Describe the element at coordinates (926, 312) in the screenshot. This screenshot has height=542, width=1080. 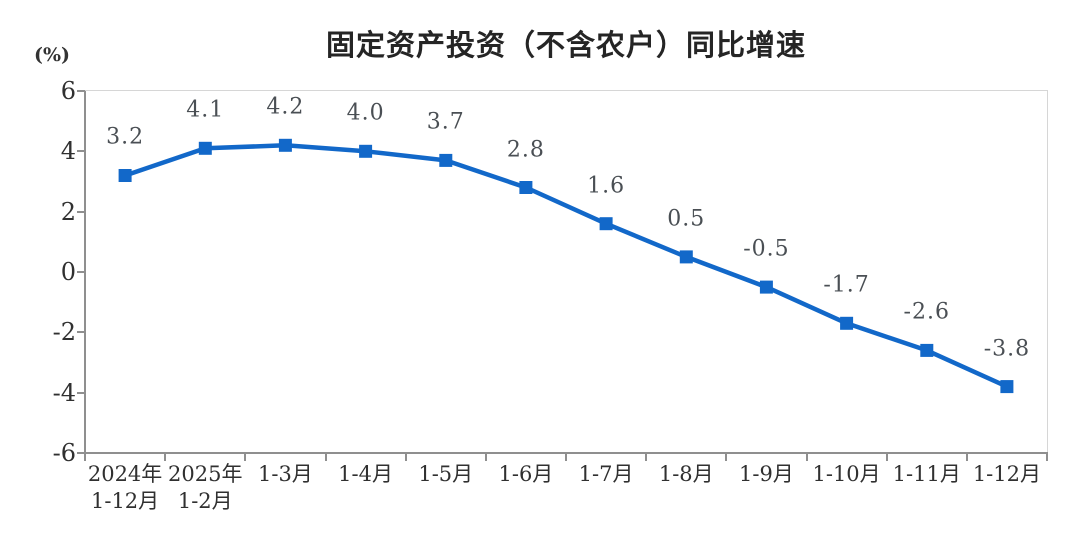
I see `data-point-label: -2.6` at that location.